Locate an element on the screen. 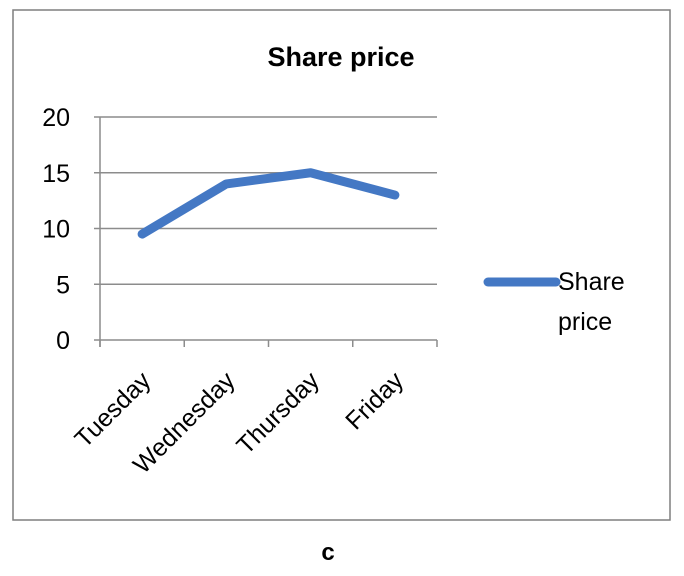 The image size is (684, 576). figure-caption: c is located at coordinates (327, 552).